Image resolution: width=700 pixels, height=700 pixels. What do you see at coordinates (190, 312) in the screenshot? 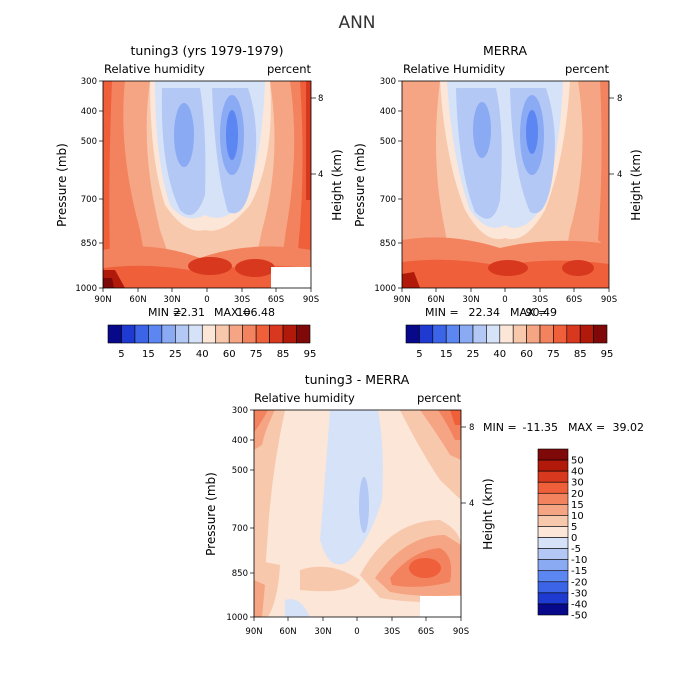
I see `min-value: 22.31` at bounding box center [190, 312].